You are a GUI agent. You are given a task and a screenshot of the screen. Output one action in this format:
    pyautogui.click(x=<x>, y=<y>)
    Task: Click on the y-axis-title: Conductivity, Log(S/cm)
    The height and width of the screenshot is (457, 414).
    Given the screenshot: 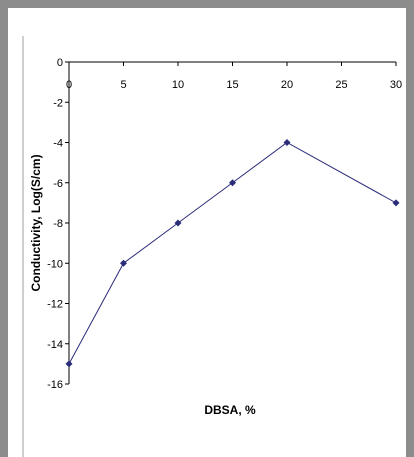 What is the action you would take?
    pyautogui.click(x=36, y=222)
    